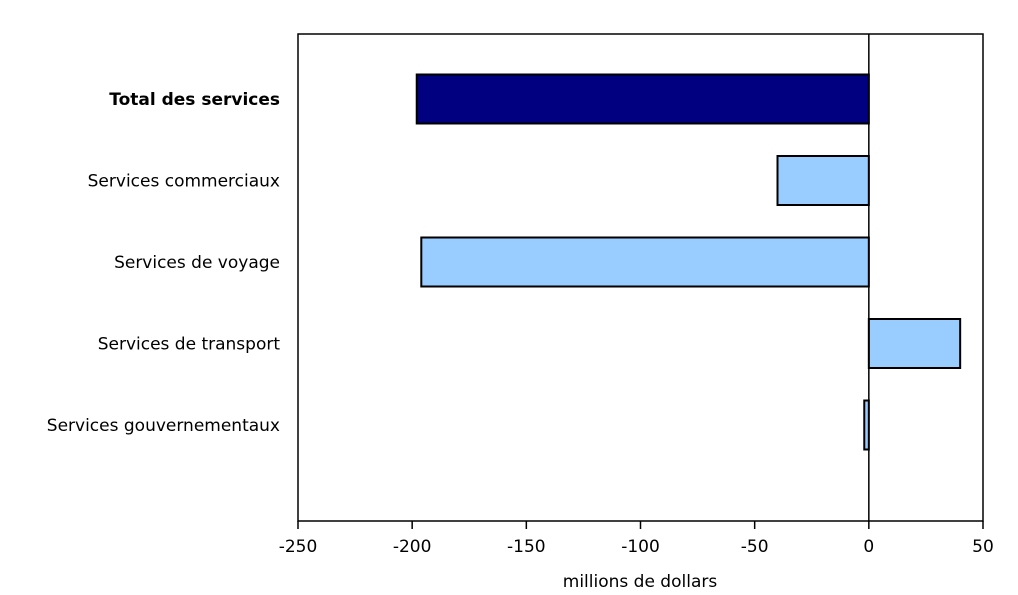  I want to click on category-label: Services de voyage, so click(197, 263).